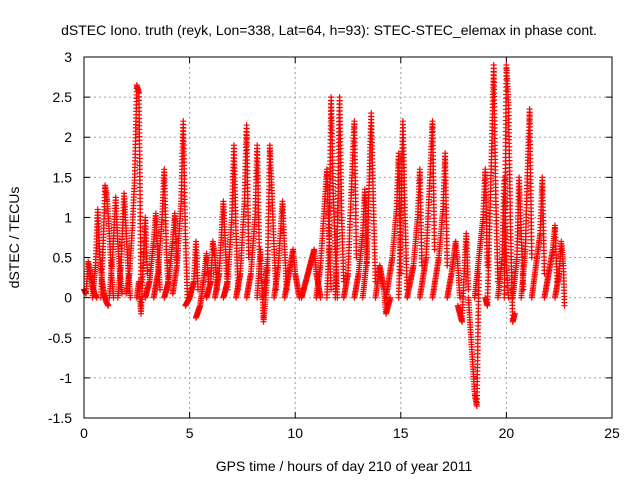  Describe the element at coordinates (60, 418) in the screenshot. I see `y-tick-label: -1.5` at that location.